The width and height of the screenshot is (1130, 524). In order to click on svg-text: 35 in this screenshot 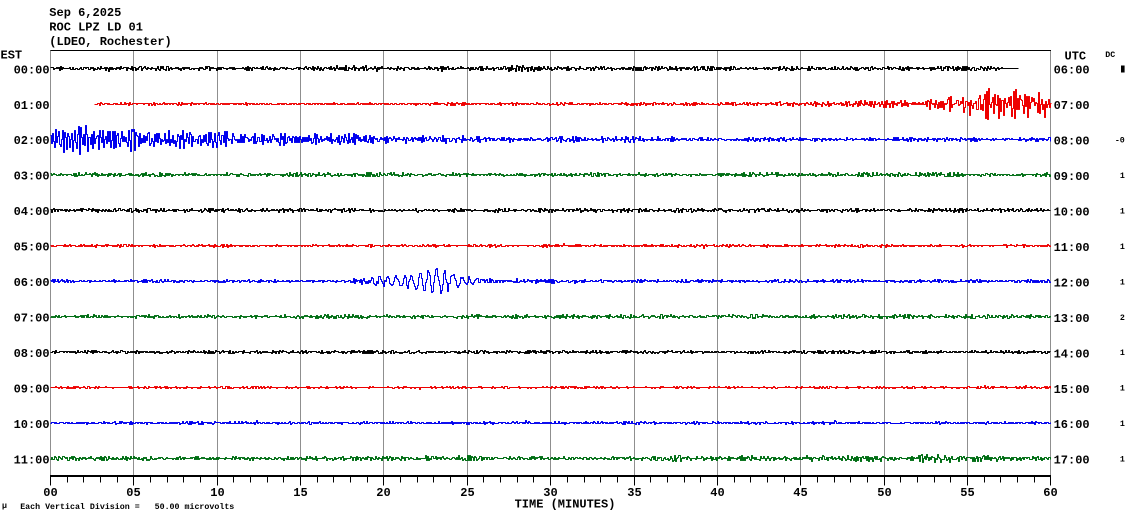, I will do `click(634, 493)`.